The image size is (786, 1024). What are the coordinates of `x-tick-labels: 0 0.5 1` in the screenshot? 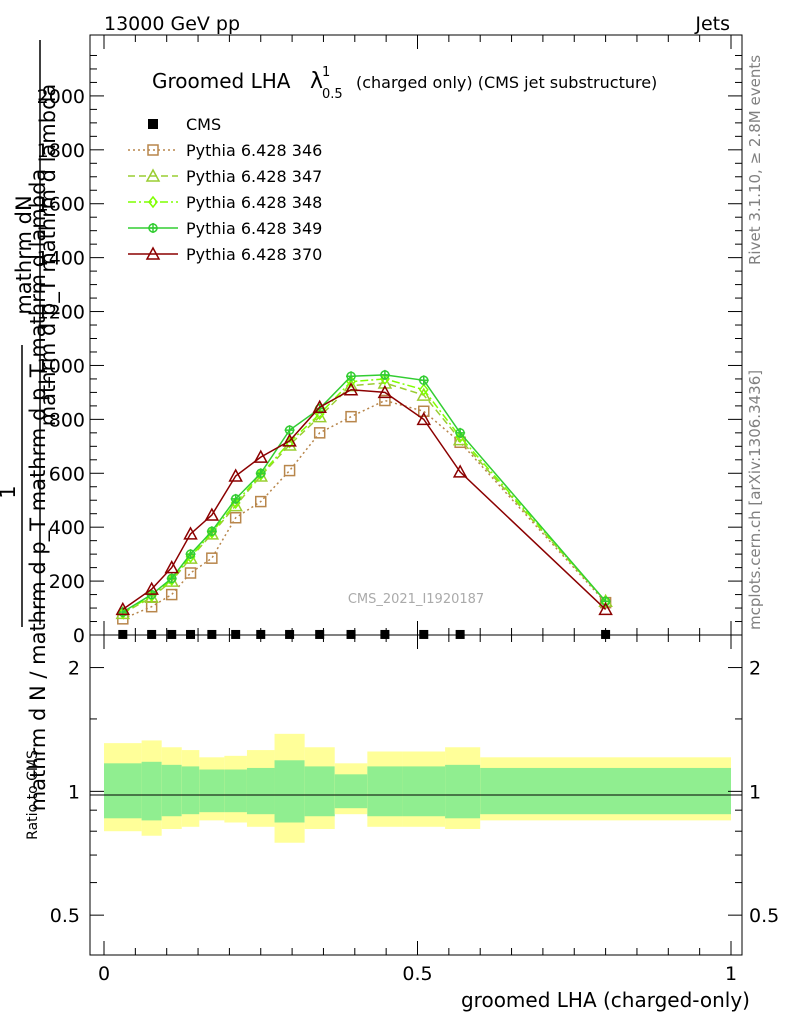 It's located at (417, 974).